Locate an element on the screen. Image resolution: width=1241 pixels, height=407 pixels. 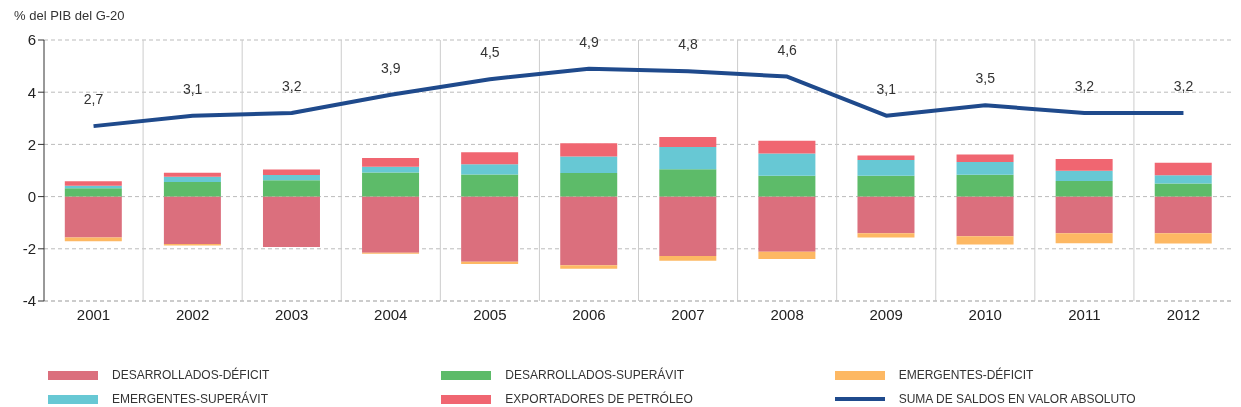
legend-label: DESARROLLADOS-DÉFICIT is located at coordinates (191, 375).